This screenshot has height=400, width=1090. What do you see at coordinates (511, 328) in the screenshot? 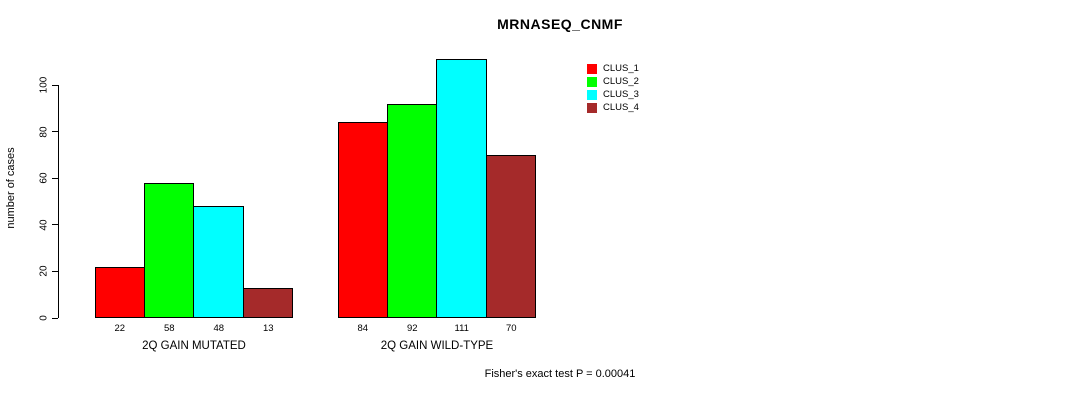
I see `bar-value-label: 70` at bounding box center [511, 328].